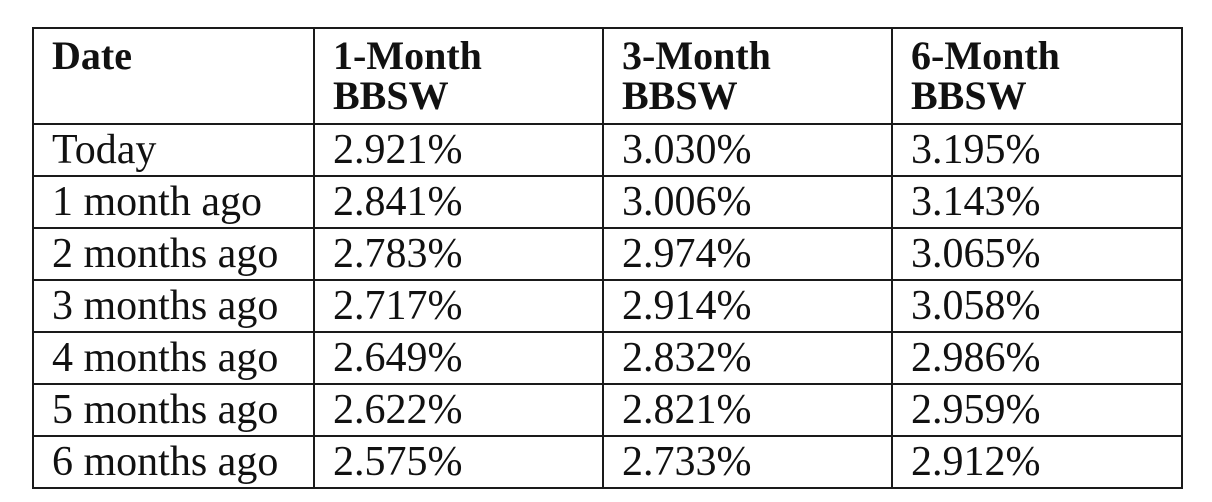 The width and height of the screenshot is (1212, 502). I want to click on date-cell: Today, so click(173, 150).